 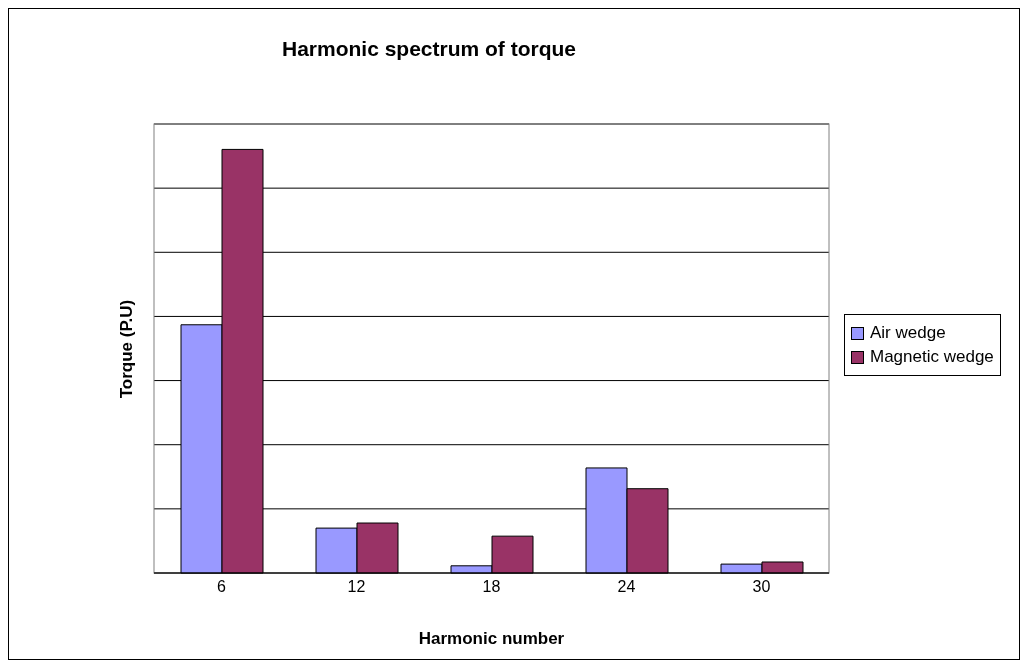 What do you see at coordinates (491, 639) in the screenshot?
I see `x-axis-title: Harmonic number` at bounding box center [491, 639].